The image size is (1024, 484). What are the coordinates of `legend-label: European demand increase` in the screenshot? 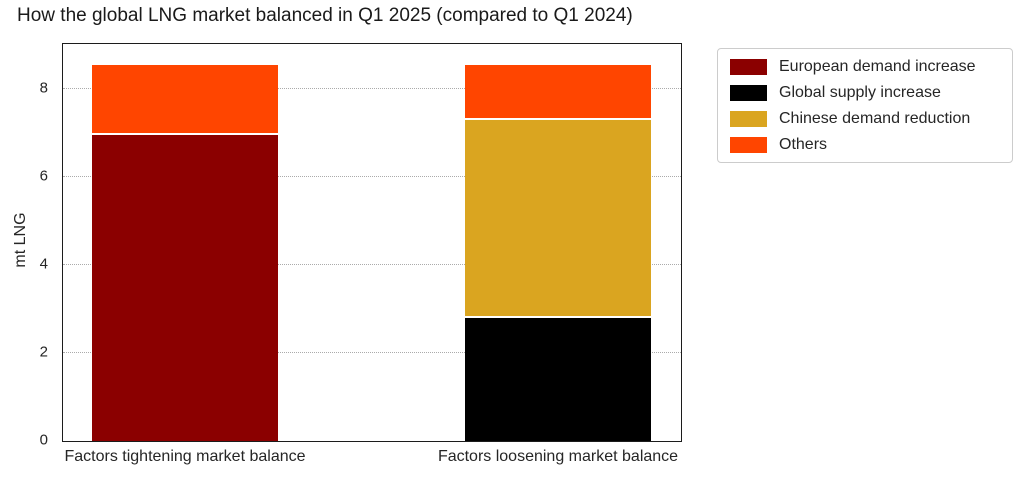 It's located at (877, 66).